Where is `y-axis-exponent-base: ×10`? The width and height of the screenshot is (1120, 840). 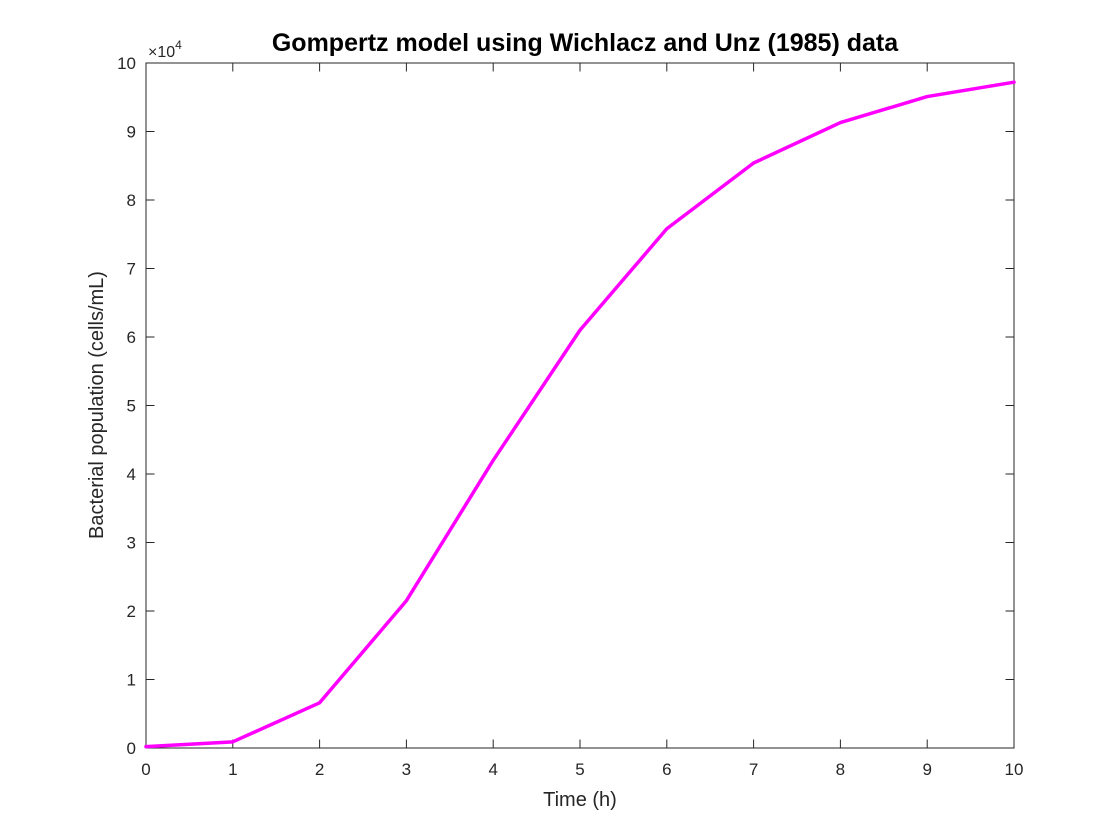 y-axis-exponent-base: ×10 is located at coordinates (161, 52).